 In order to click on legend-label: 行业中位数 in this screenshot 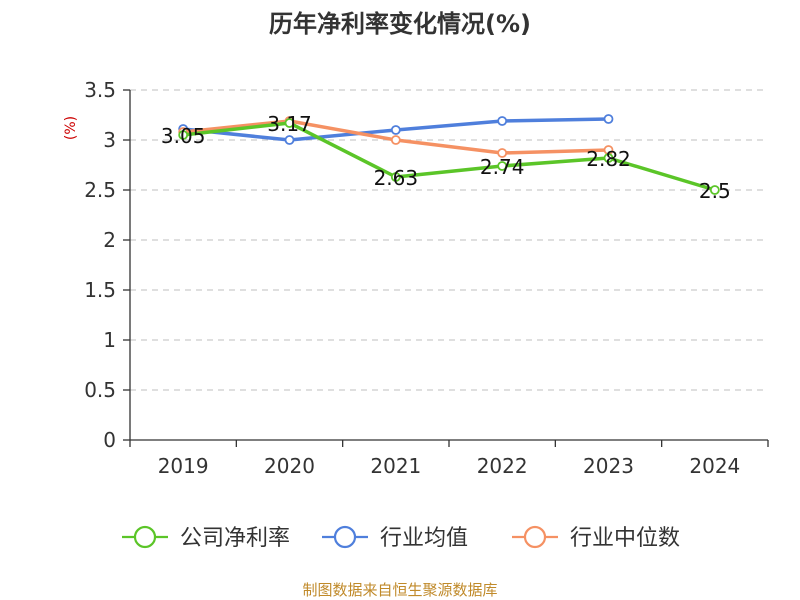, I will do `click(625, 538)`.